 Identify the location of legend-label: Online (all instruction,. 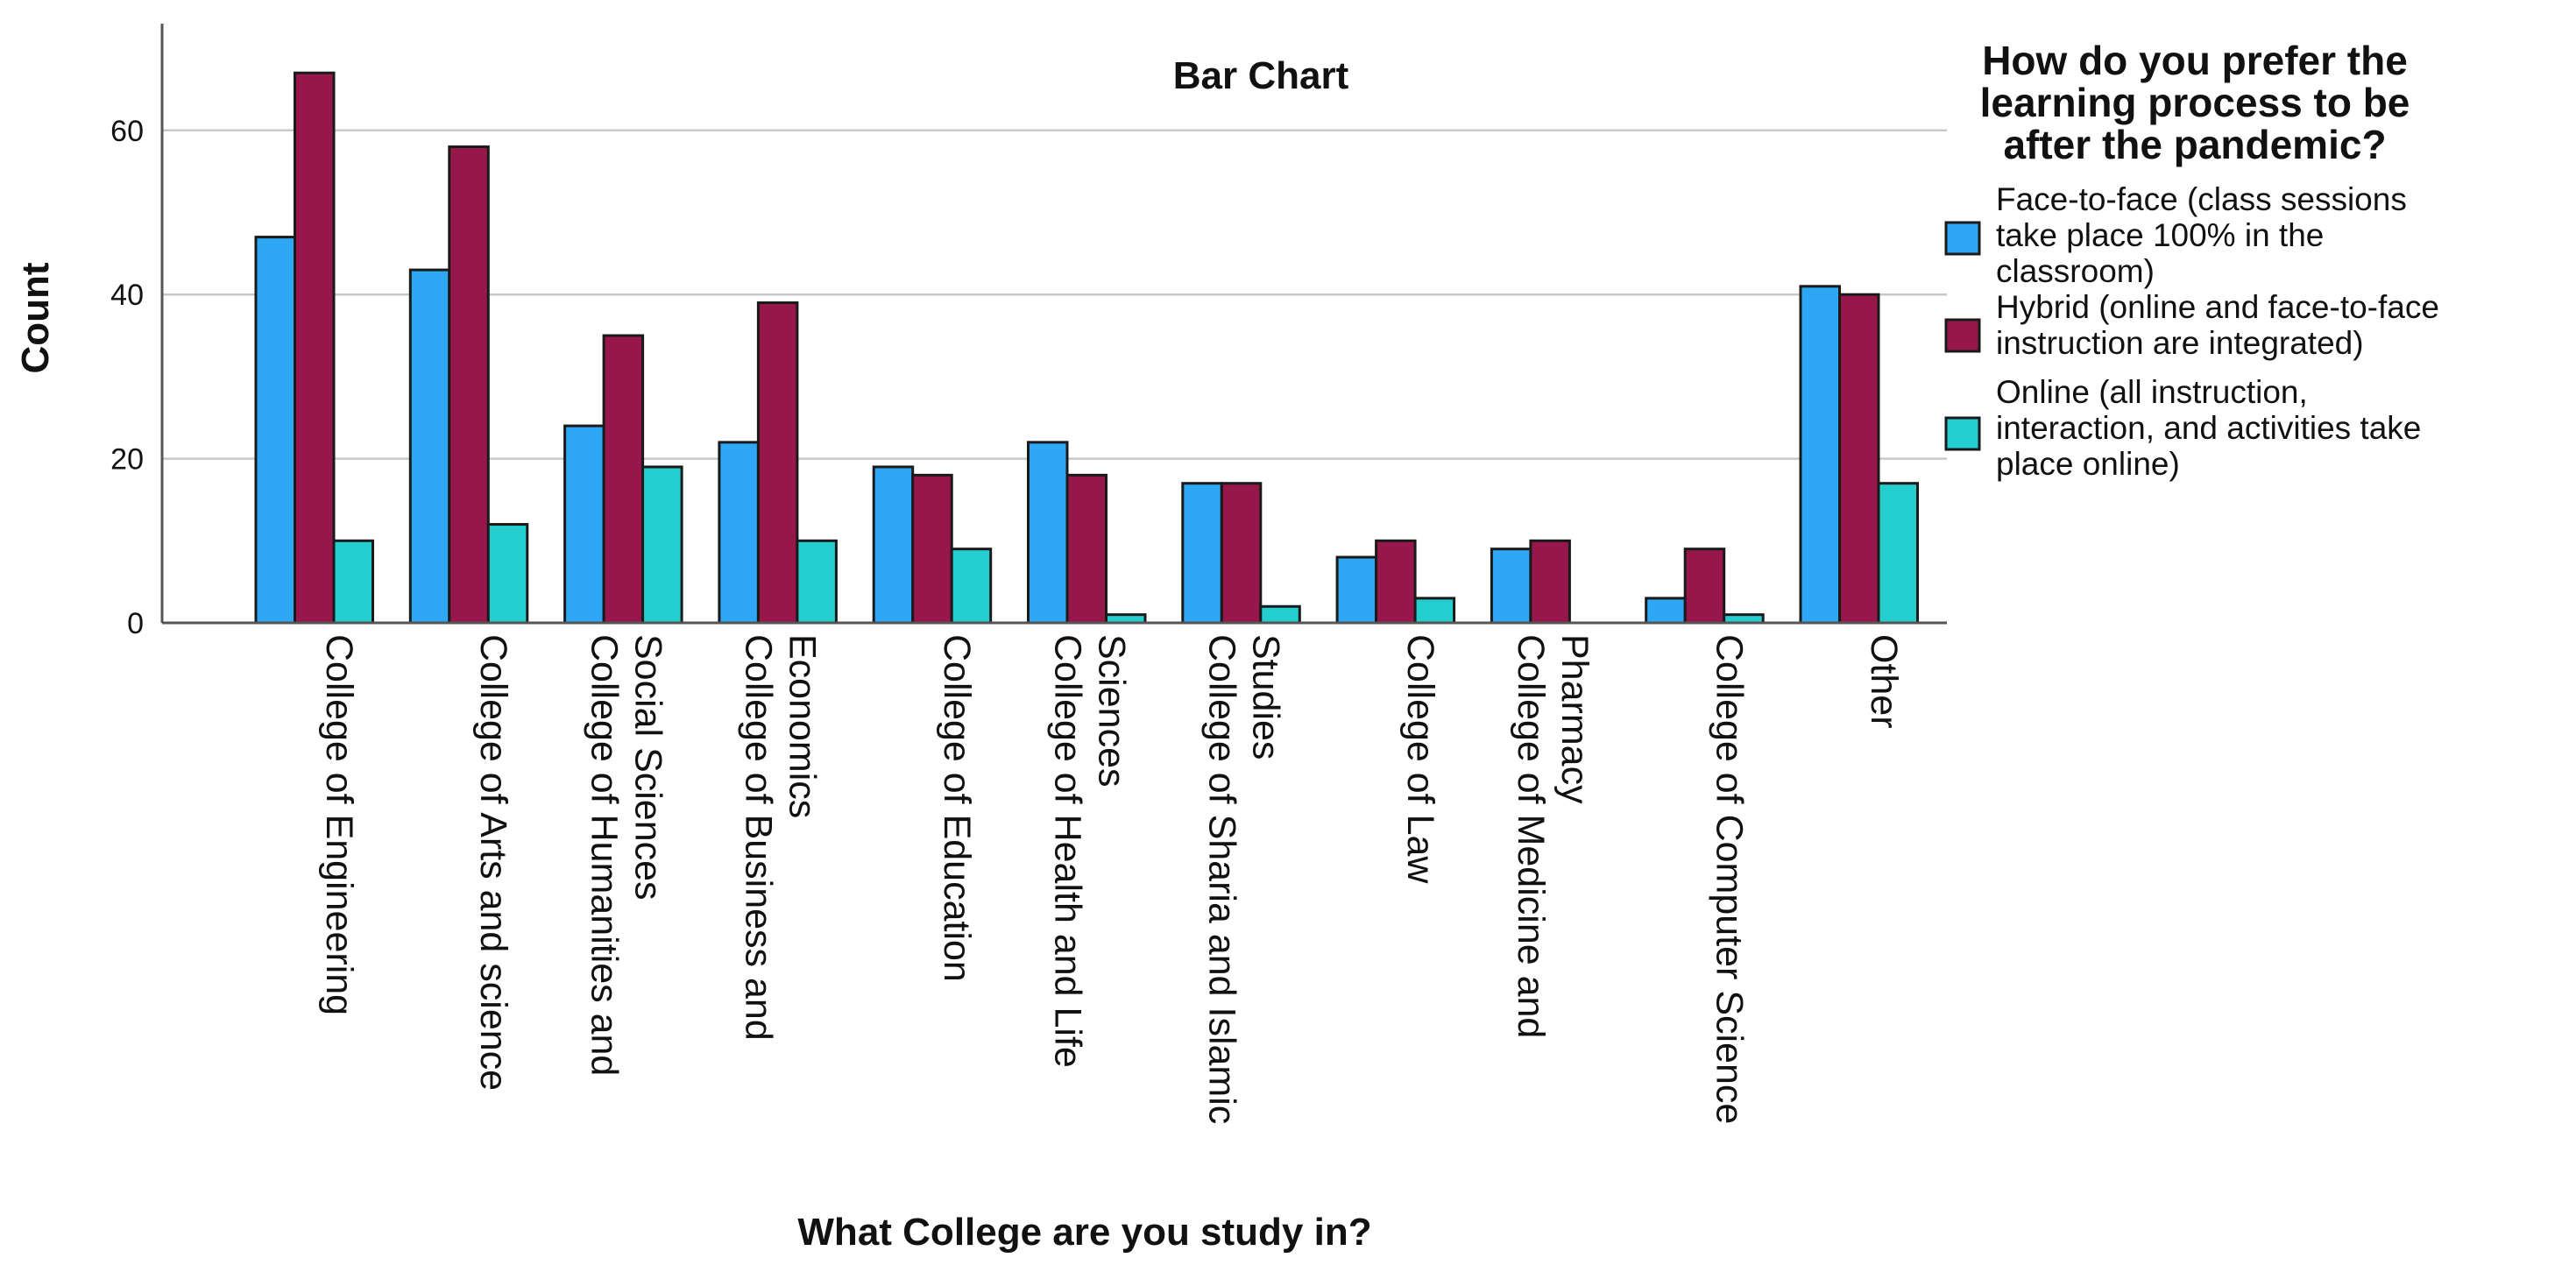
(2152, 392).